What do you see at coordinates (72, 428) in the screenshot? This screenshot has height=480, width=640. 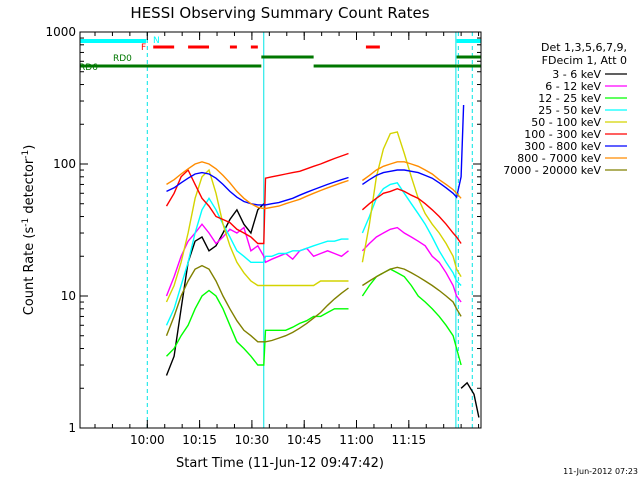 I see `y-tick-label: 1` at bounding box center [72, 428].